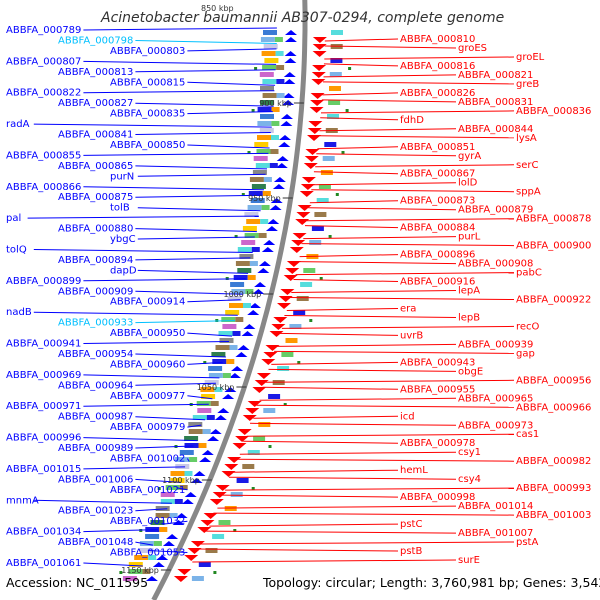 The height and width of the screenshot is (600, 600). What do you see at coordinates (147, 459) in the screenshot?
I see `left-gene-label: ABBFA_001002` at bounding box center [147, 459].